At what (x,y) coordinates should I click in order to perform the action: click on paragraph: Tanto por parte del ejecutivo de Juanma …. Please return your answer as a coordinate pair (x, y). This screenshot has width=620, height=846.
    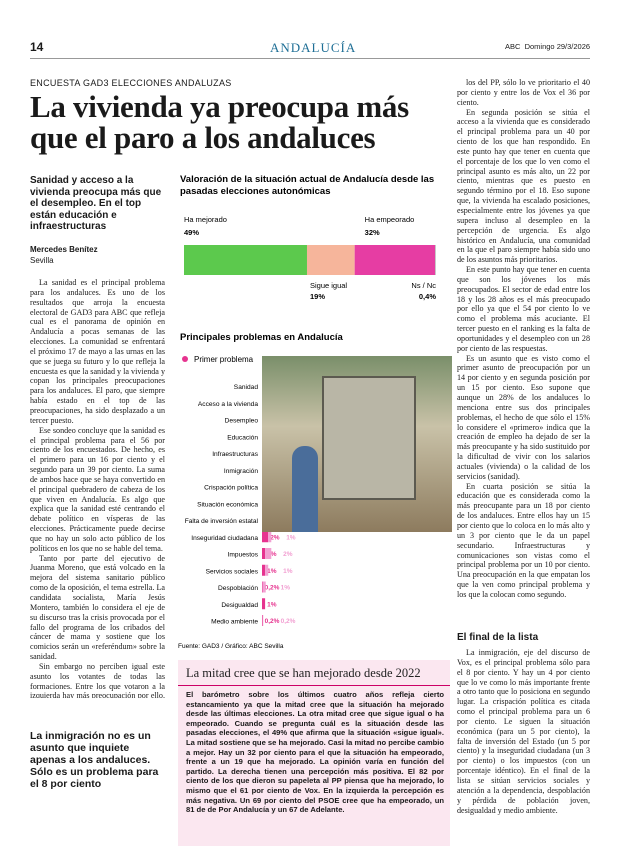
    Looking at the image, I should click on (97, 607).